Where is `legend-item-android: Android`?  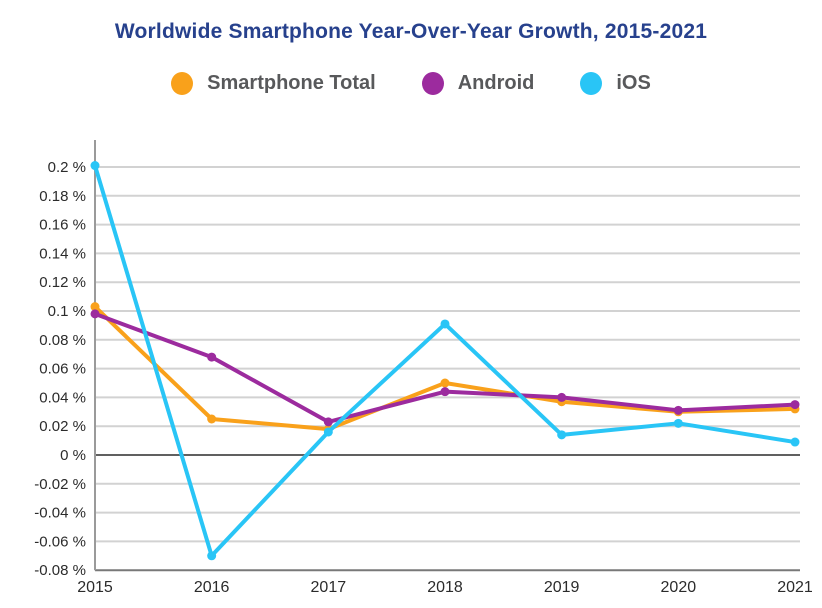
legend-item-android: Android is located at coordinates (478, 83).